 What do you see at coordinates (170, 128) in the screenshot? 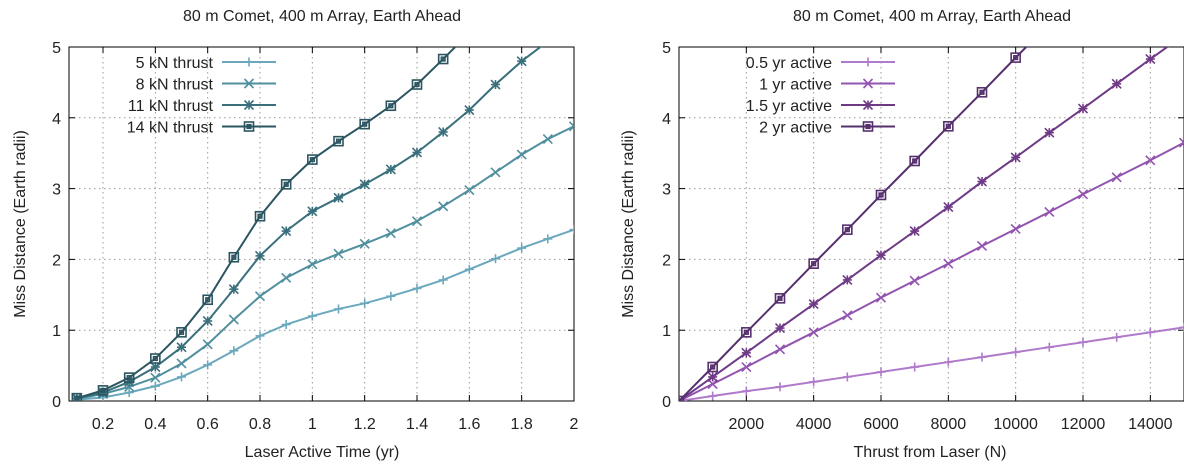
I see `legend-label: 14 kN thrust` at bounding box center [170, 128].